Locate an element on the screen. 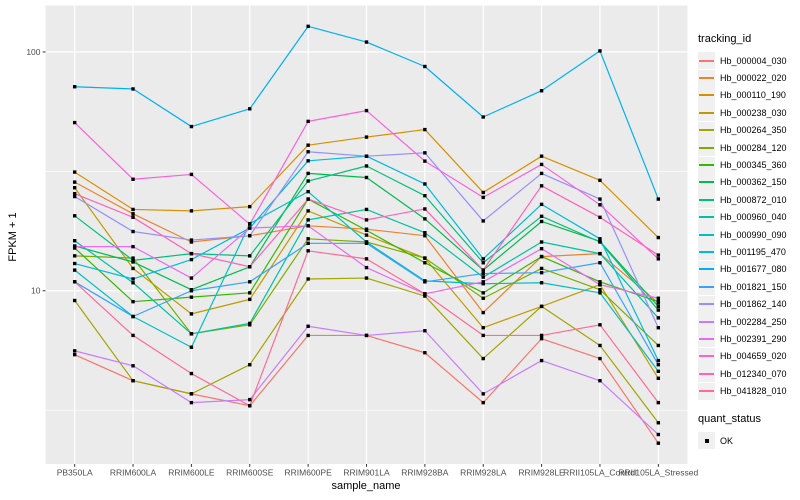 This screenshot has width=800, height=500. legend-item-label: Hb_001195_470 is located at coordinates (753, 251).